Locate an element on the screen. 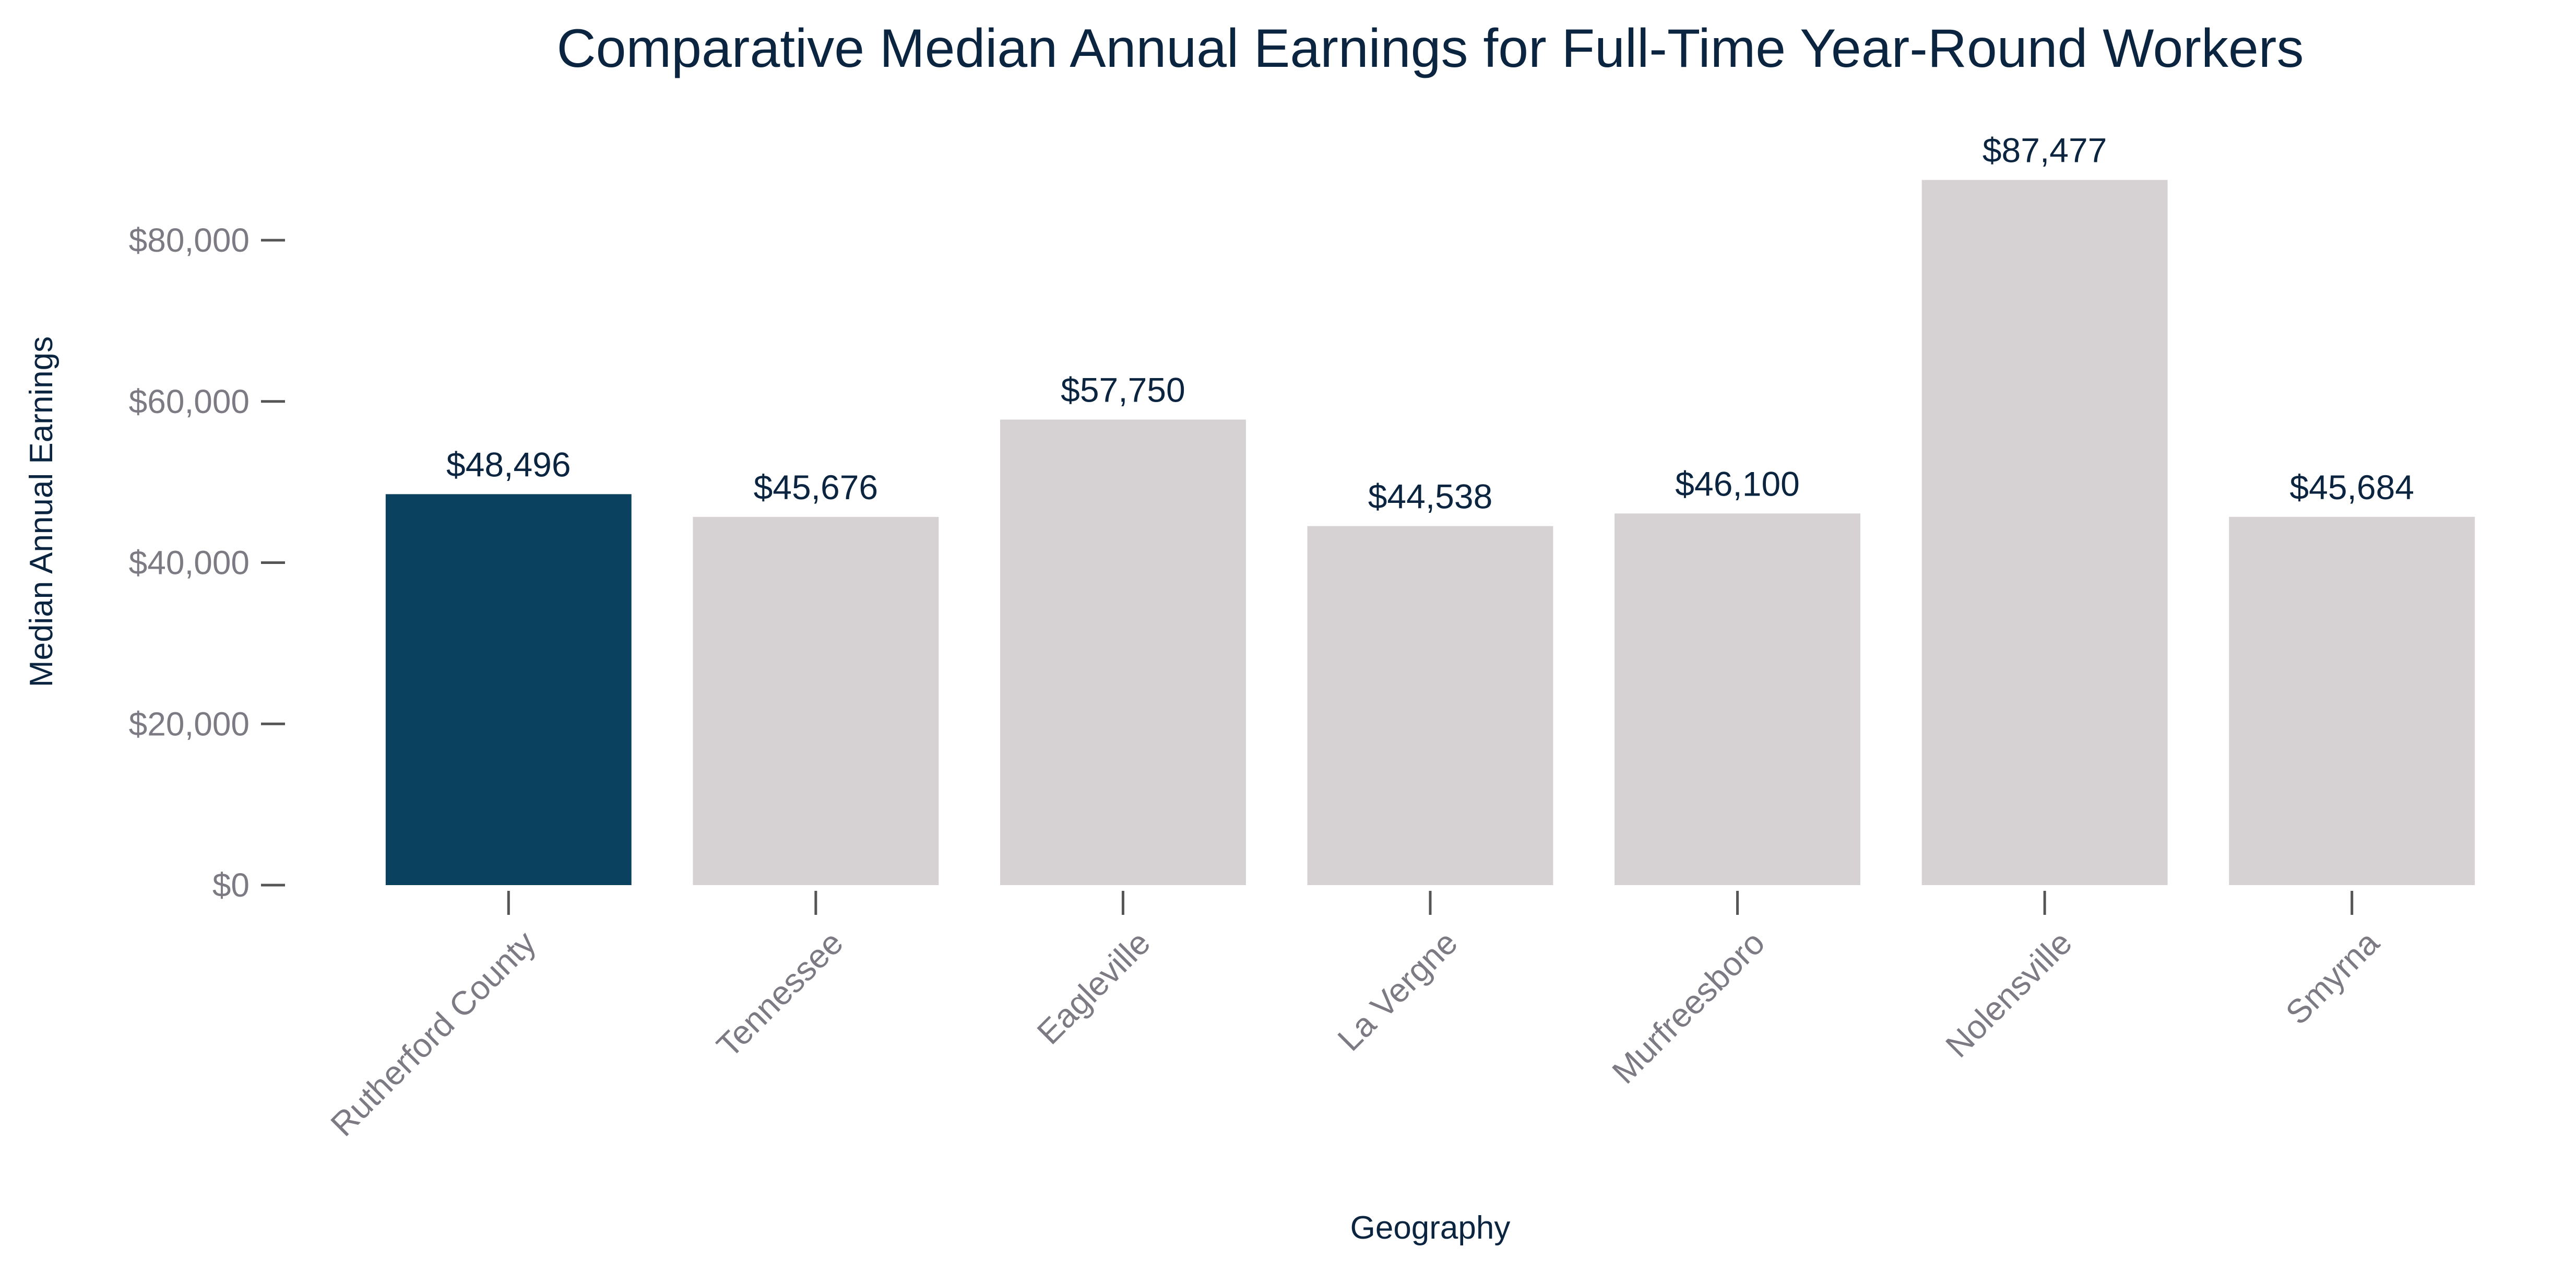 This screenshot has width=2576, height=1271. bar-value-label: $45,684 is located at coordinates (2351, 487).